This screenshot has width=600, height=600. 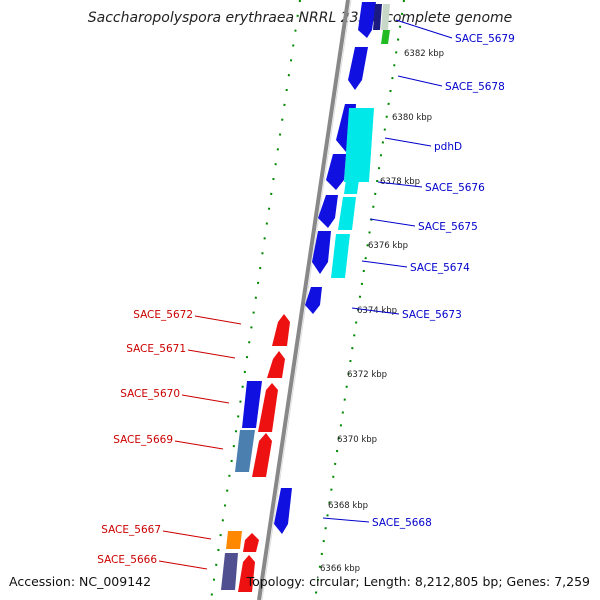 What do you see at coordinates (163, 315) in the screenshot?
I see `gene-label: SACE_5672` at bounding box center [163, 315].